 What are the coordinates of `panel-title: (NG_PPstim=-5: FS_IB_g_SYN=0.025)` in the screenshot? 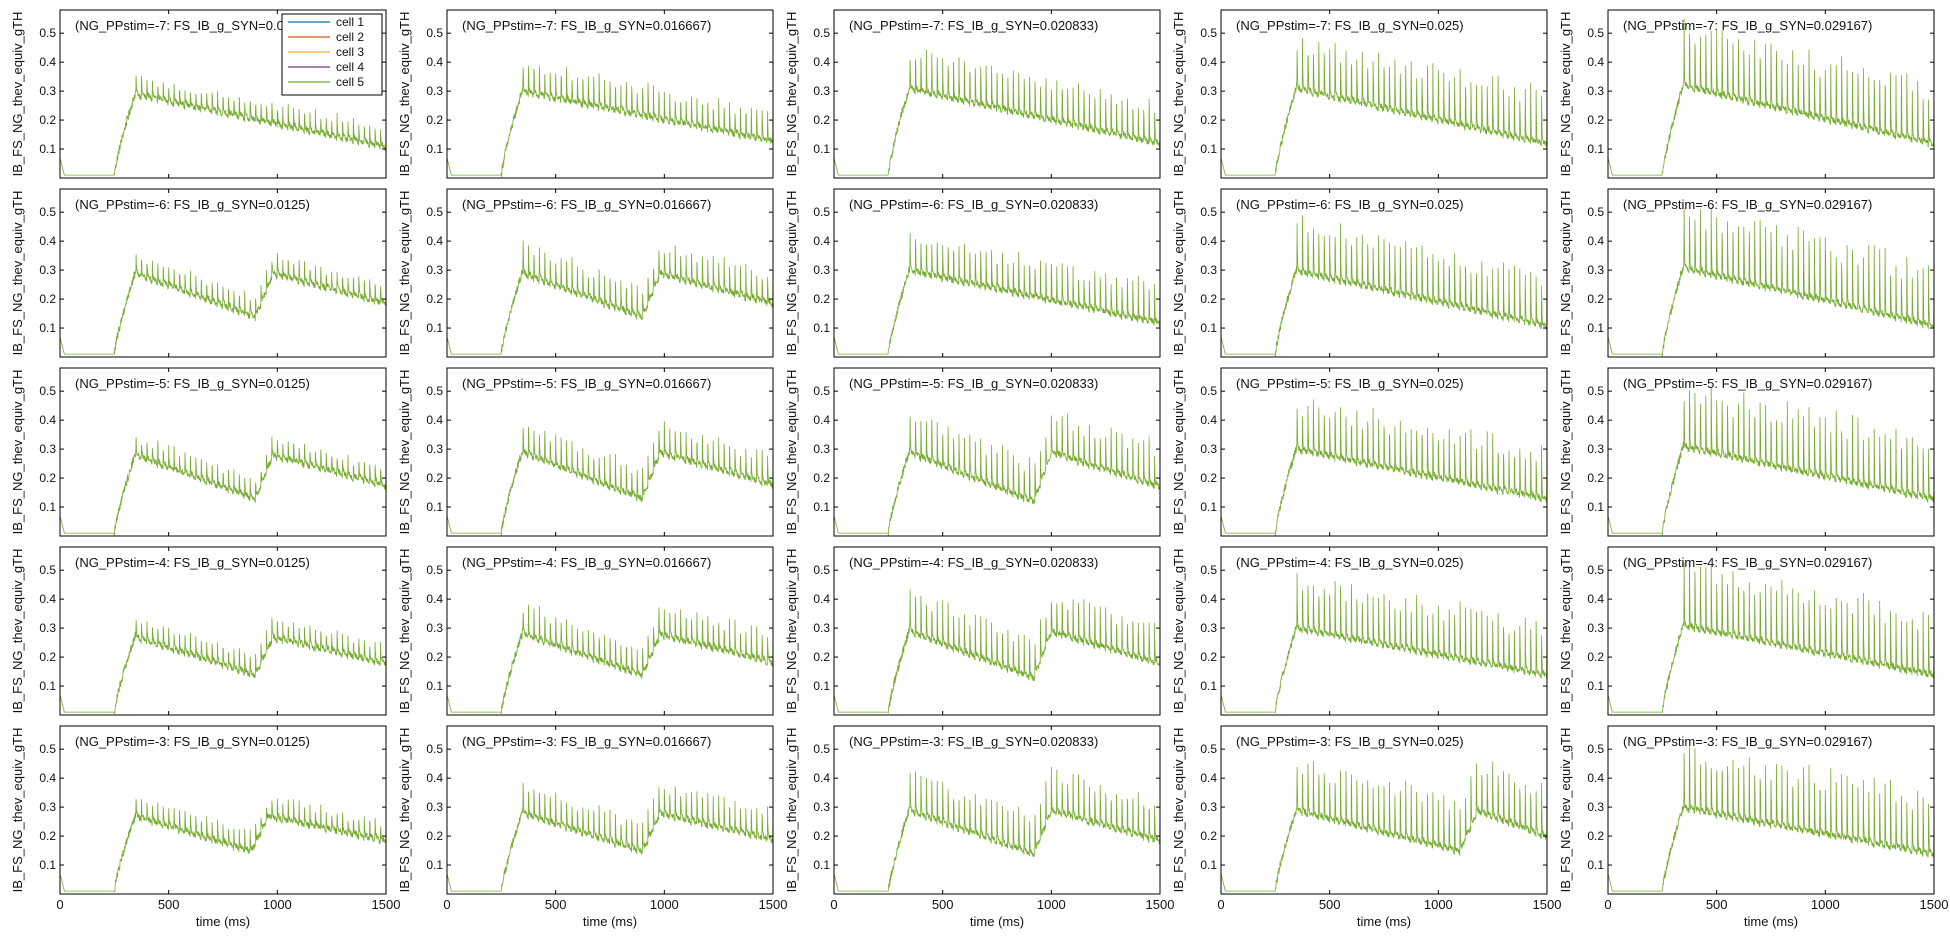 It's located at (1350, 383).